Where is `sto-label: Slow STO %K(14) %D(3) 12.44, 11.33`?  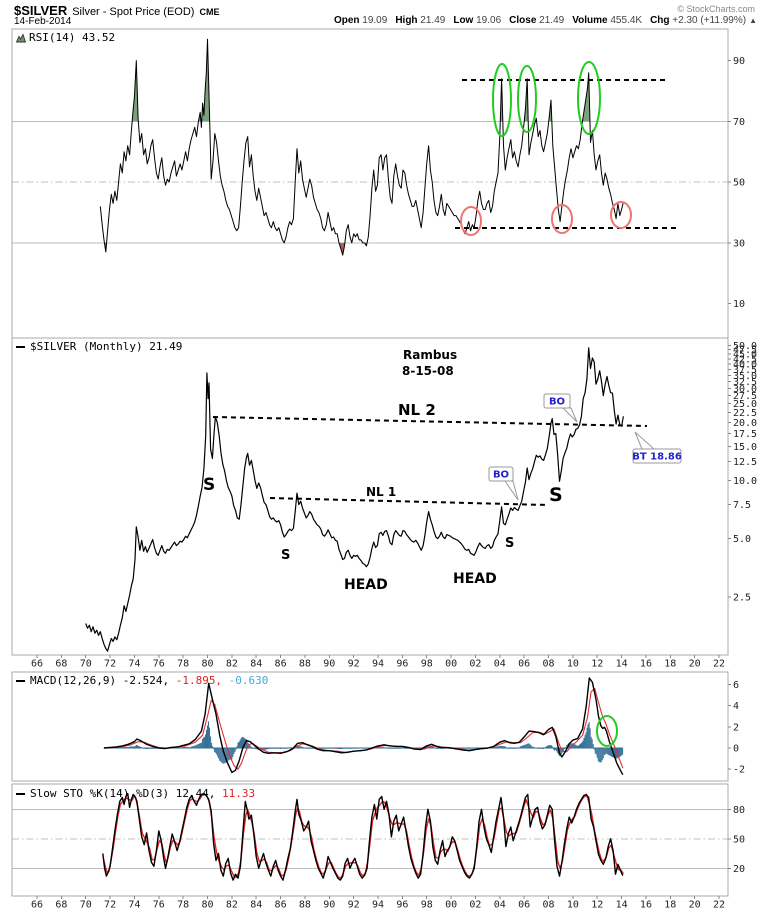
sto-label: Slow STO %K(14) %D(3) 12.44, 11.33 is located at coordinates (135, 793).